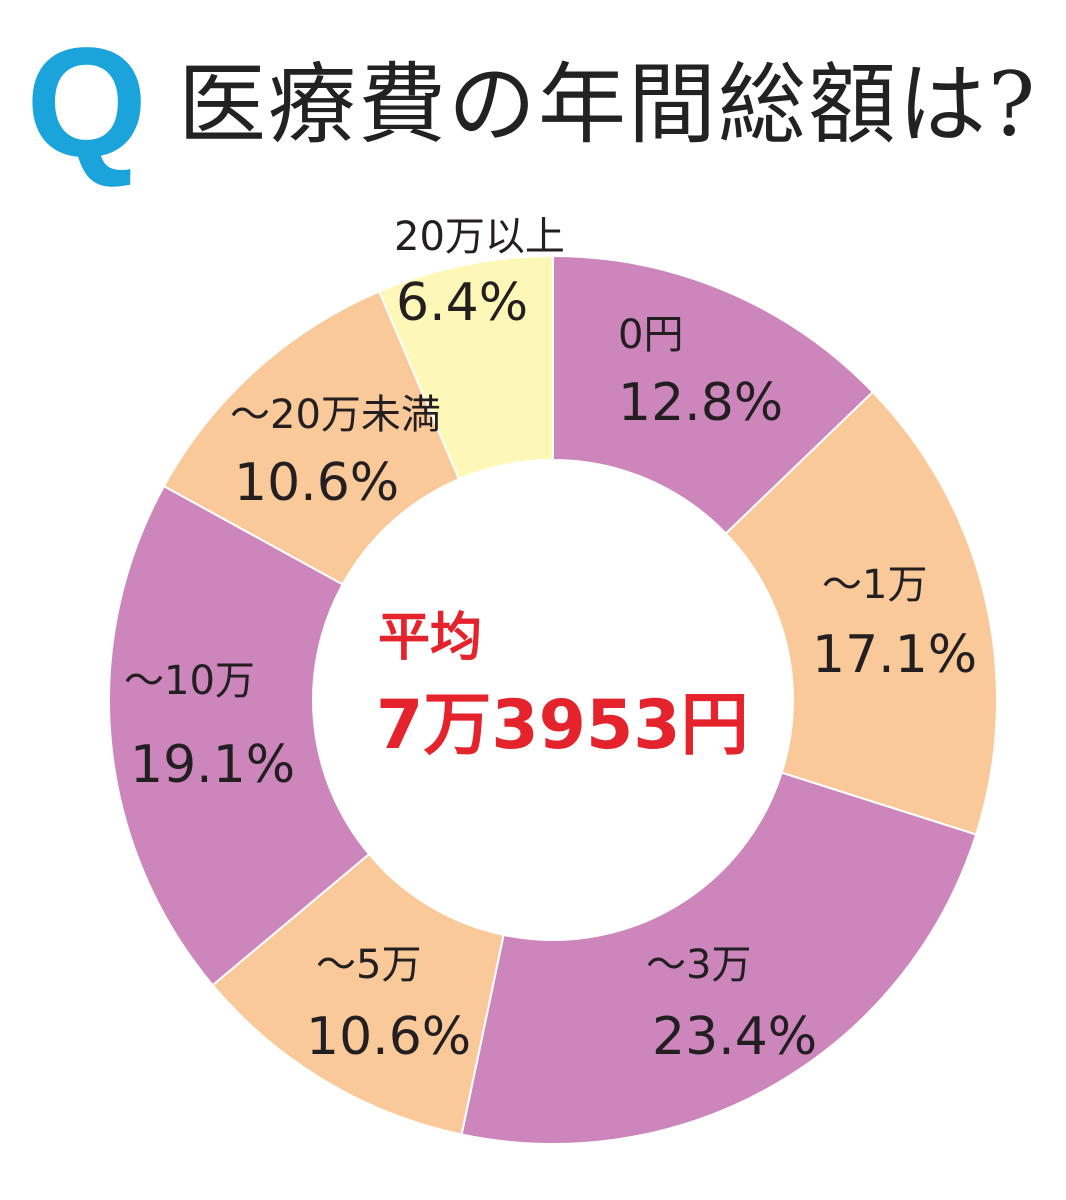  What do you see at coordinates (608, 104) in the screenshot?
I see `chart-title: 医療費の年間総額は?` at bounding box center [608, 104].